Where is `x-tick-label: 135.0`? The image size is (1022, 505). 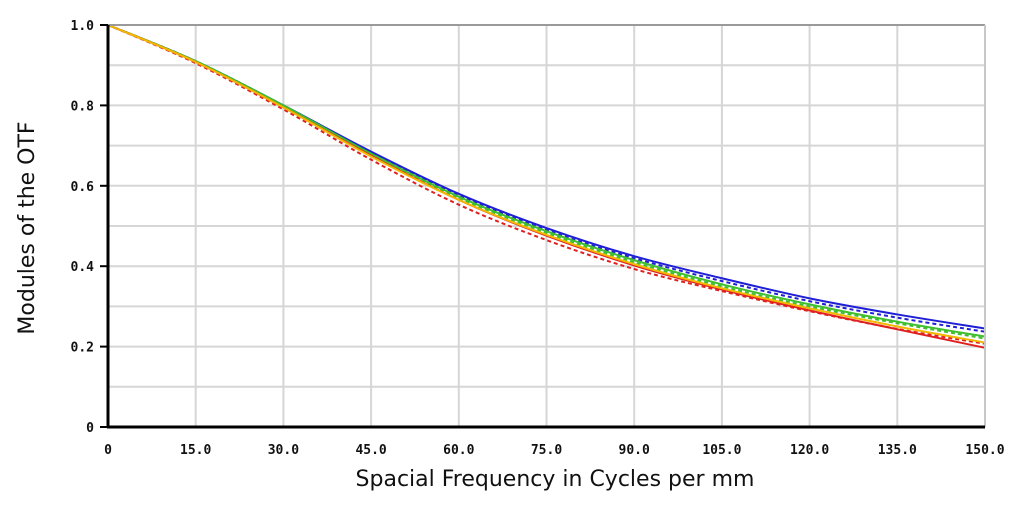
x-tick-label: 135.0 is located at coordinates (897, 450).